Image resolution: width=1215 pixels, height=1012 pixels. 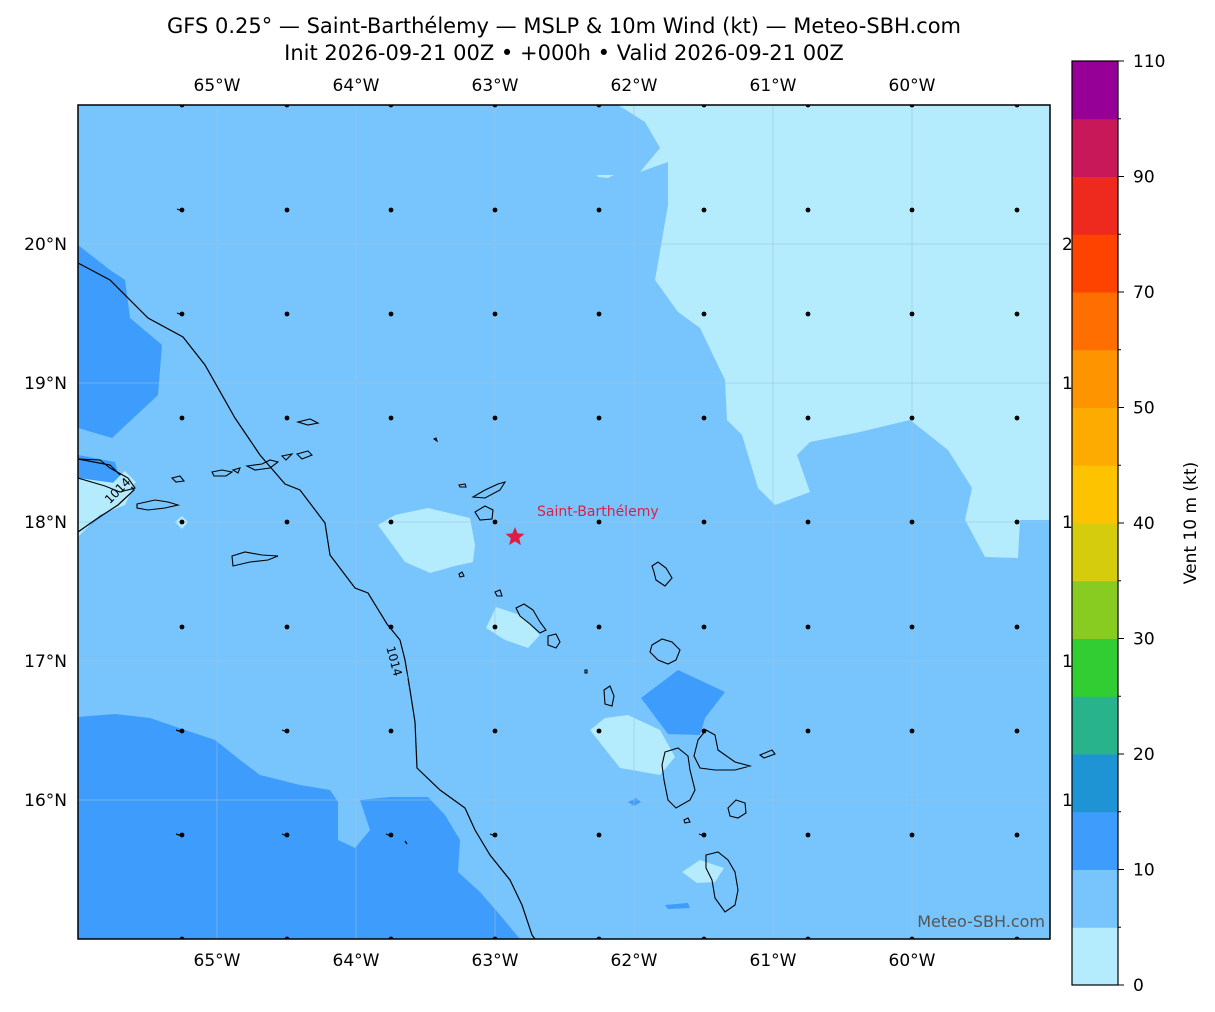 What do you see at coordinates (462, 485) in the screenshot?
I see `coast-anguilla-islet` at bounding box center [462, 485].